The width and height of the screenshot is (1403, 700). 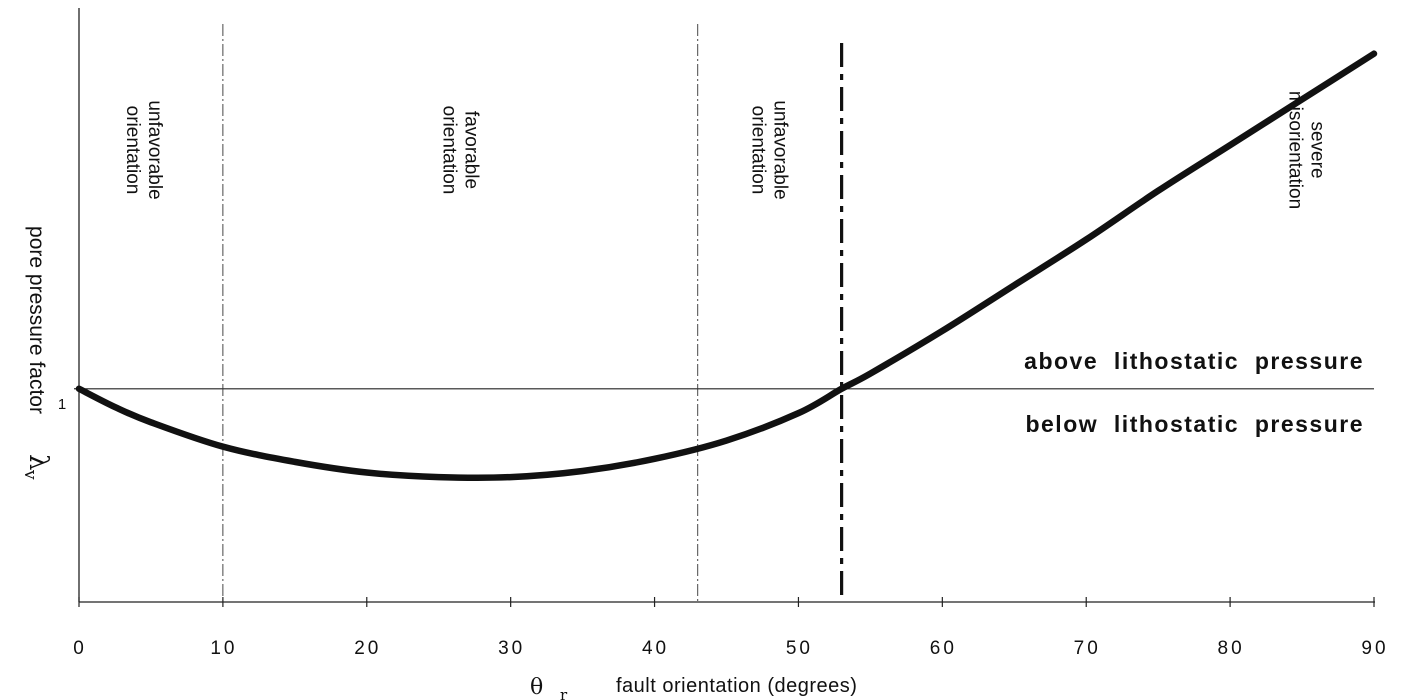 I want to click on x-tick-label-8: 80, so click(x=1231, y=648).